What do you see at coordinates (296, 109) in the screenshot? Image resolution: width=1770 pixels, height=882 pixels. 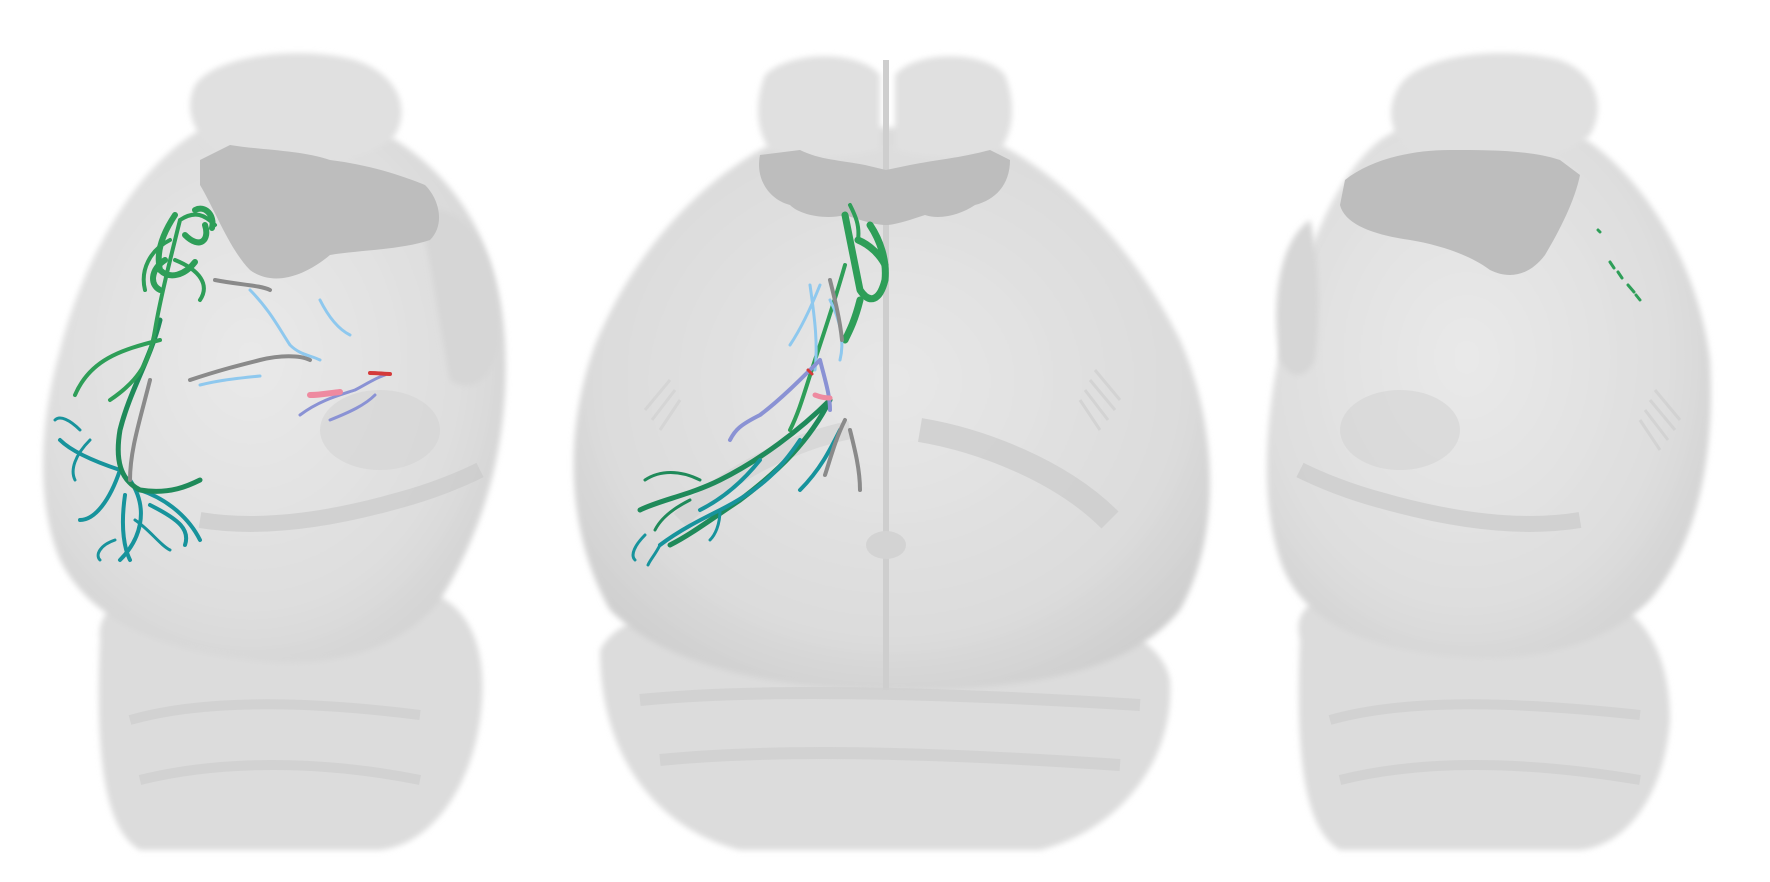 I see `olfactory-bulb-left` at bounding box center [296, 109].